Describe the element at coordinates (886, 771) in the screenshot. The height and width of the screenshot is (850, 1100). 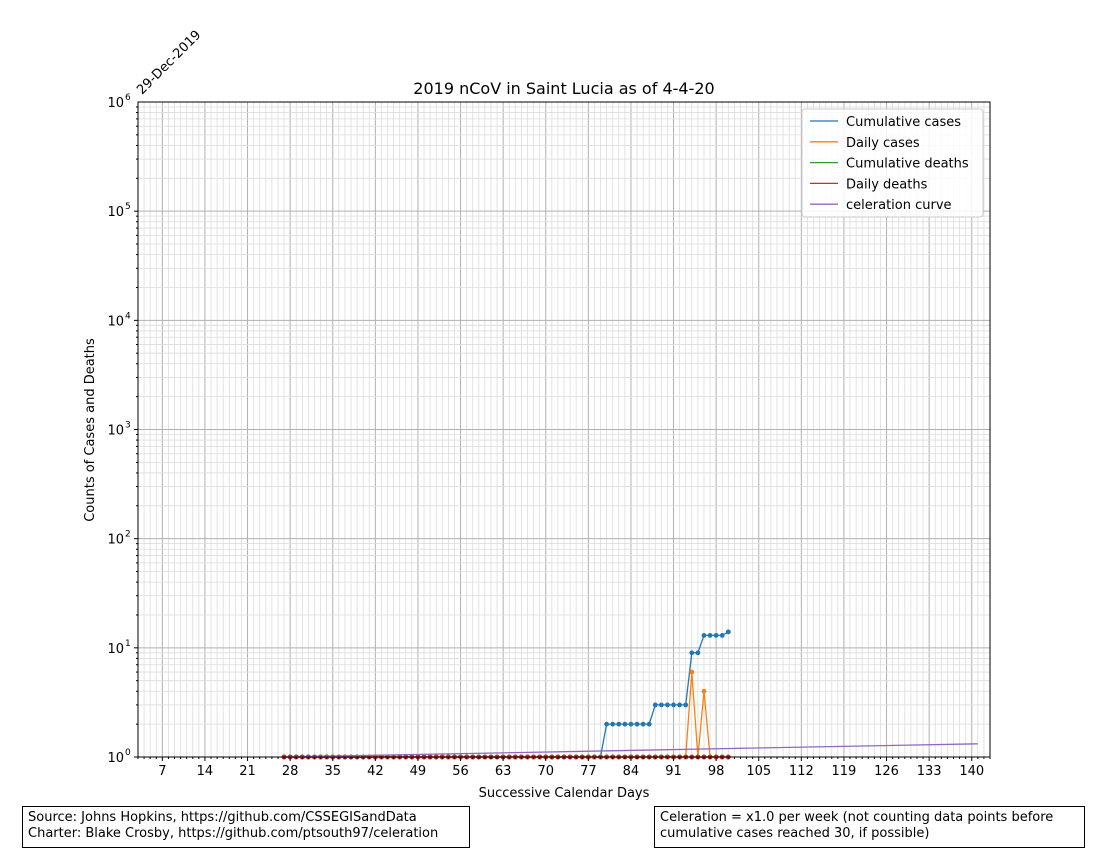
I see `x-tick-label: 126` at that location.